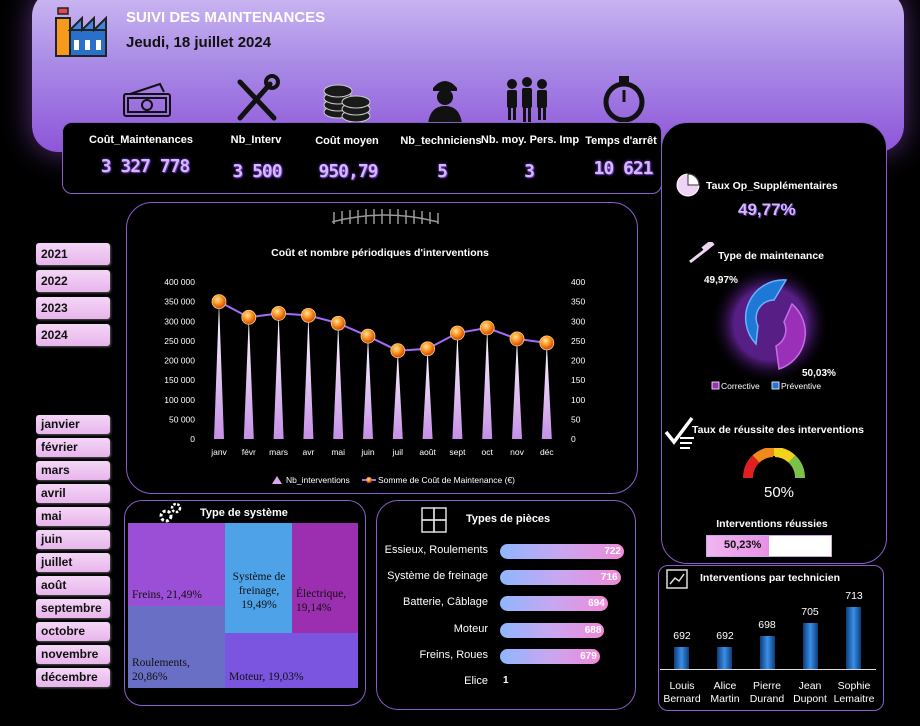 The width and height of the screenshot is (920, 726). I want to click on right-axis-tick: 50, so click(576, 419).